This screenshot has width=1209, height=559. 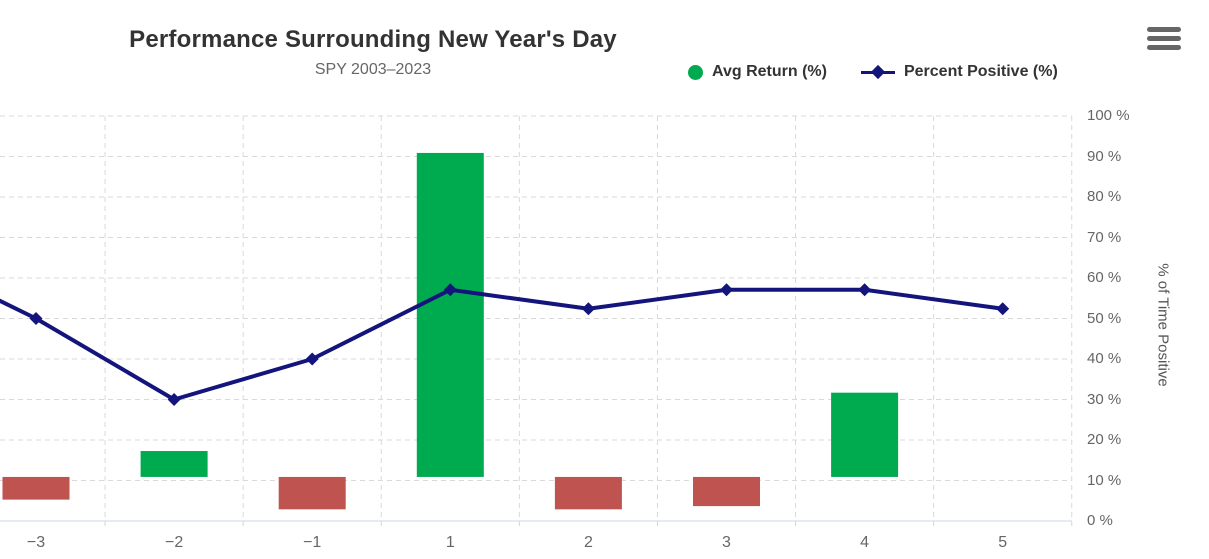 What do you see at coordinates (1100, 520) in the screenshot?
I see `y-axis-tick-label: 0 %` at bounding box center [1100, 520].